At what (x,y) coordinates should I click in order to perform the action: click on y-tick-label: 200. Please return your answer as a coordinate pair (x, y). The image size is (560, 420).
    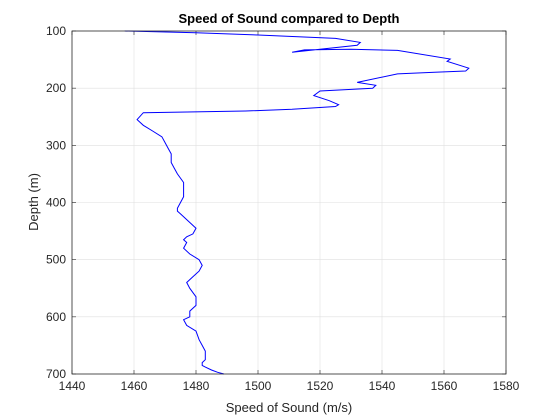
    Looking at the image, I should click on (56, 88).